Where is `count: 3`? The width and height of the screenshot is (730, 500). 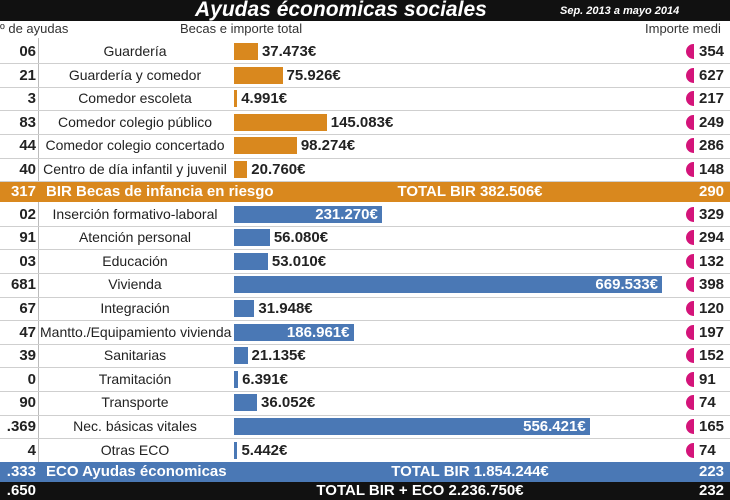
count: 3 is located at coordinates (31, 99).